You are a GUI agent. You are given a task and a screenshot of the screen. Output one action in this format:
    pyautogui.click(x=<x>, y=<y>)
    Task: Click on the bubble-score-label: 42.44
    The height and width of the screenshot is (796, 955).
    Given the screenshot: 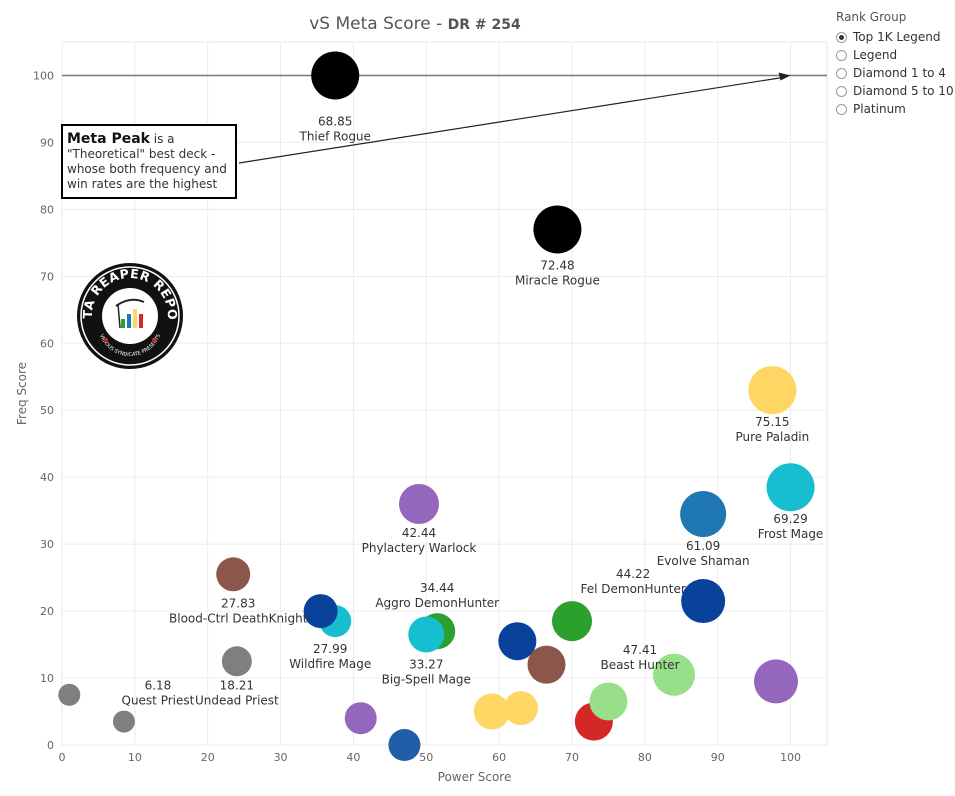 What is the action you would take?
    pyautogui.click(x=419, y=533)
    